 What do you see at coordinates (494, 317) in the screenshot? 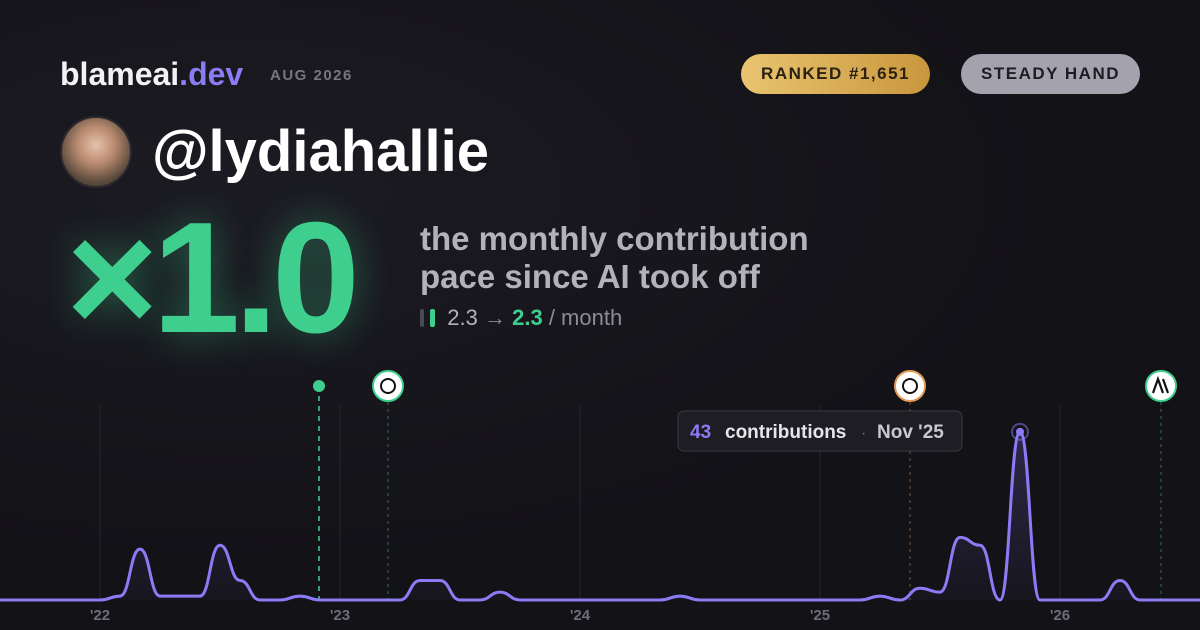
I see `arrow: →` at bounding box center [494, 317].